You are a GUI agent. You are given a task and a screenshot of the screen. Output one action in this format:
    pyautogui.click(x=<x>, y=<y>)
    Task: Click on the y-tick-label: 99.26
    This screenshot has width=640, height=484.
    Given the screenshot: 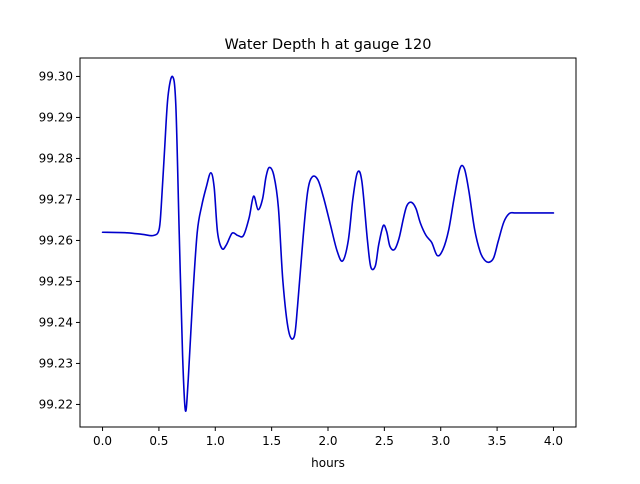 What is the action you would take?
    pyautogui.click(x=56, y=240)
    